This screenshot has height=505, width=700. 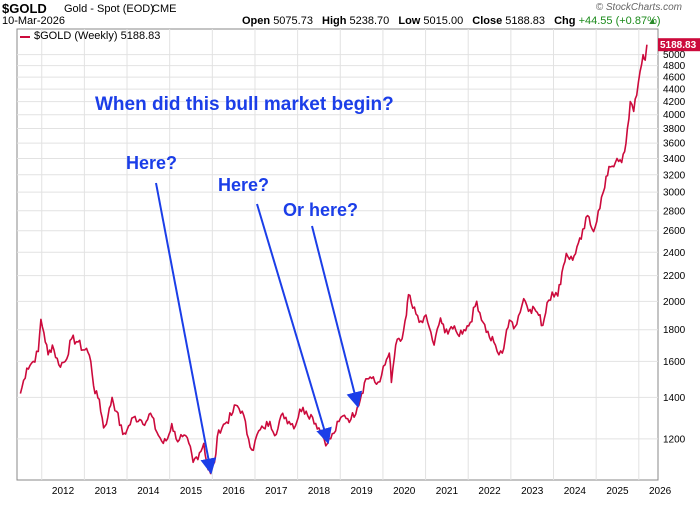 What do you see at coordinates (106, 491) in the screenshot?
I see `x-tick-label: 2013` at bounding box center [106, 491].